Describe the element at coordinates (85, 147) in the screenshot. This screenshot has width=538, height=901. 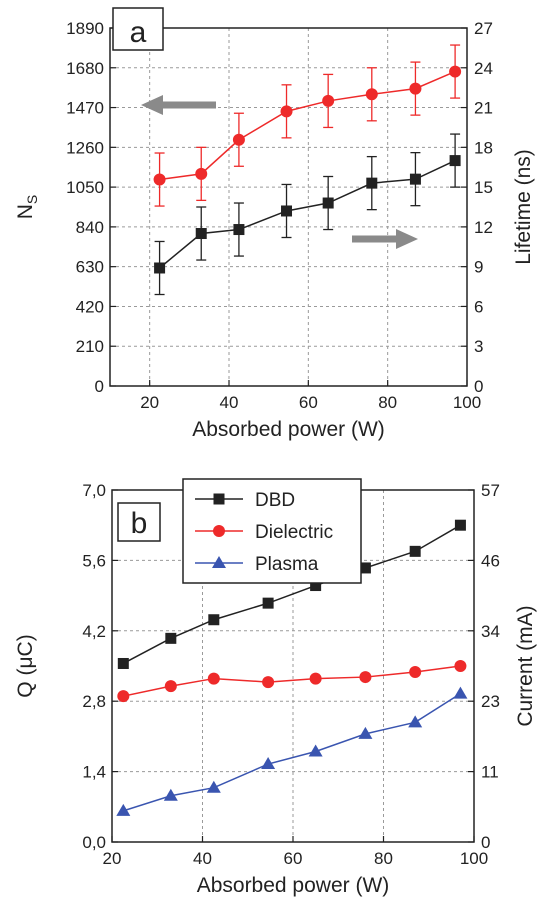
I see `y-left-tick-label: 1260` at that location.